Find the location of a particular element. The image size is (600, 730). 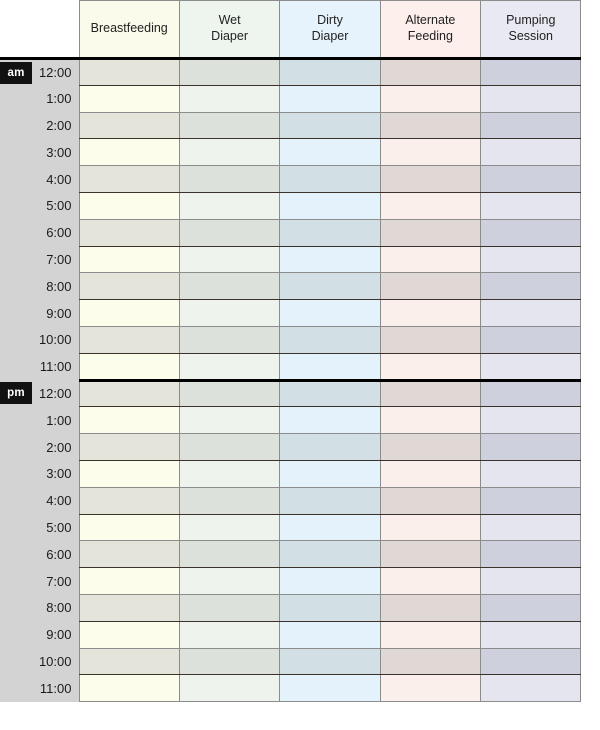

column-header-dirty-diaper: Dirty Diaper is located at coordinates (330, 30).